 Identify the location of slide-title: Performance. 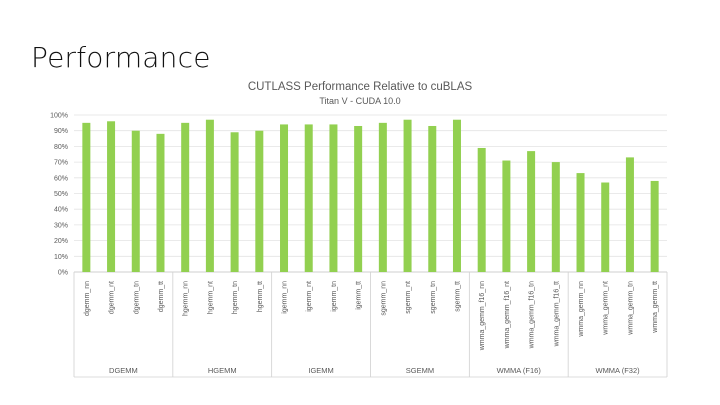
(121, 57).